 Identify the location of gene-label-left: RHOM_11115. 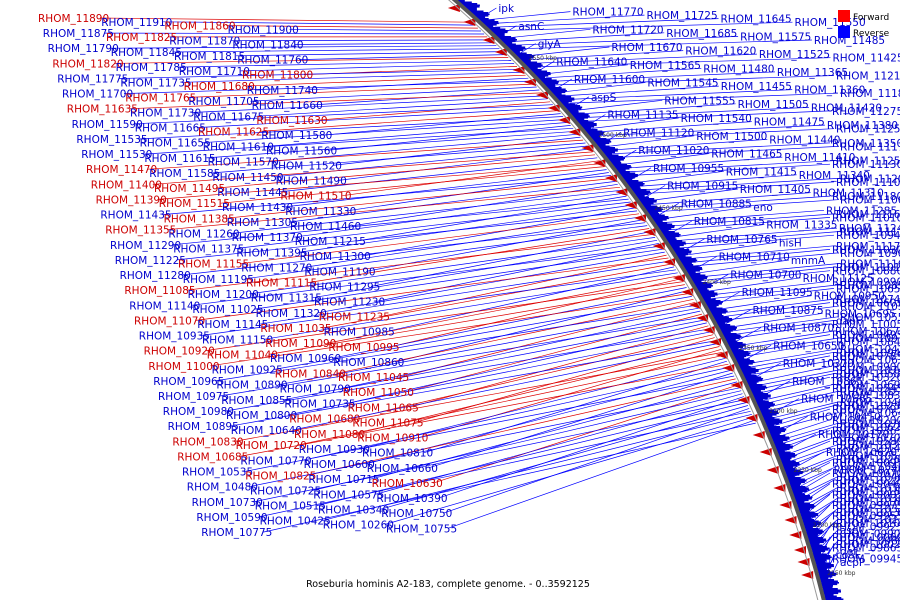
(281, 284).